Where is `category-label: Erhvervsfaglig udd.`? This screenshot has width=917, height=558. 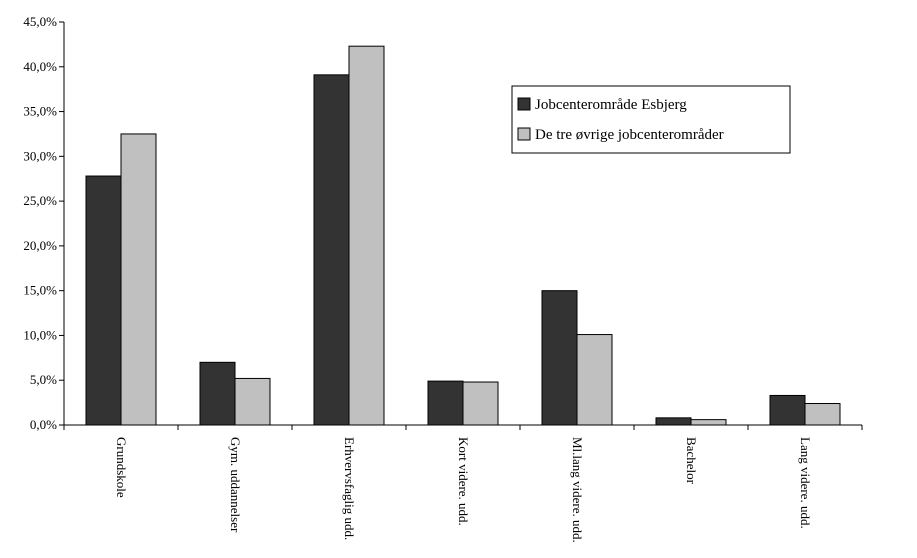 category-label: Erhvervsfaglig udd. is located at coordinates (349, 488).